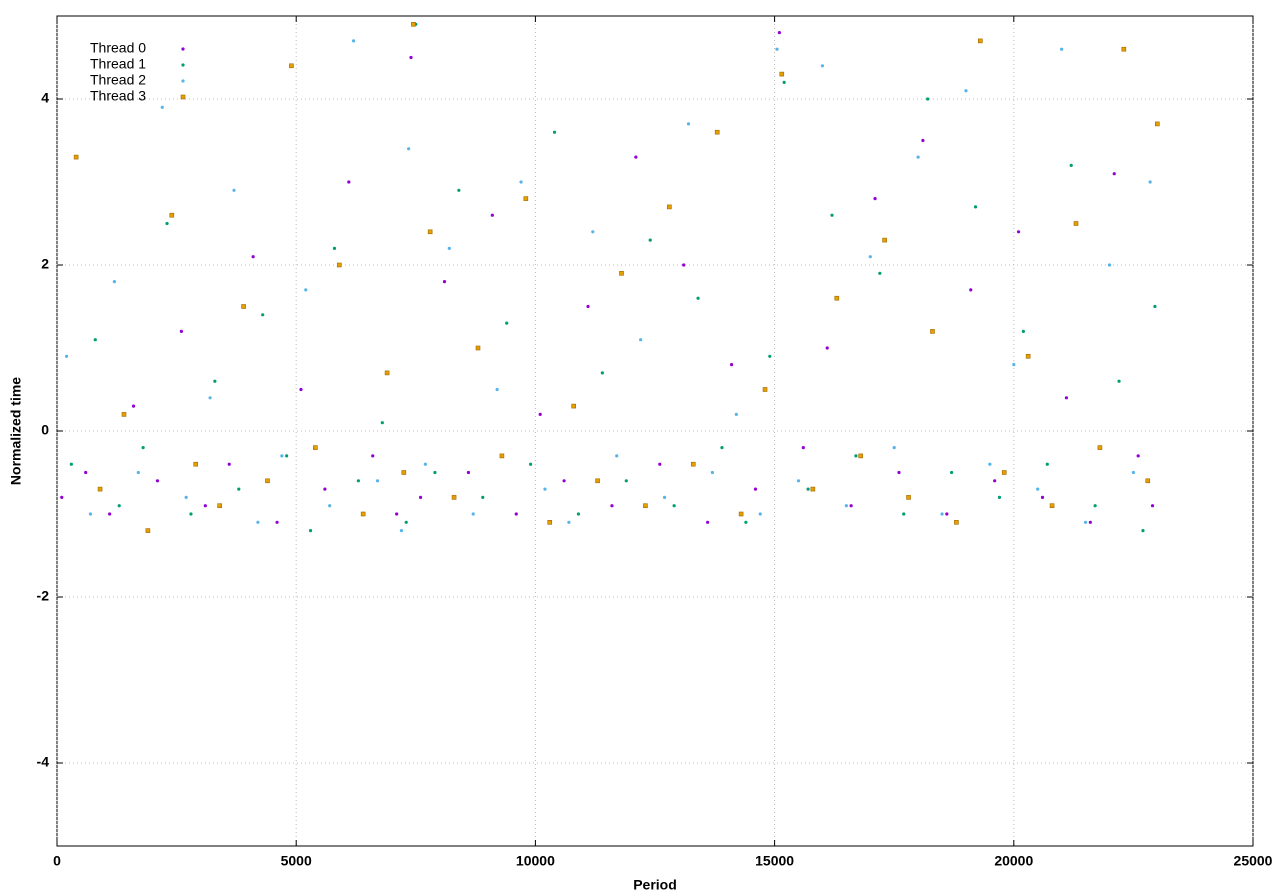 This screenshot has width=1280, height=896. Describe the element at coordinates (1013, 861) in the screenshot. I see `x-tick-label: 20000` at that location.